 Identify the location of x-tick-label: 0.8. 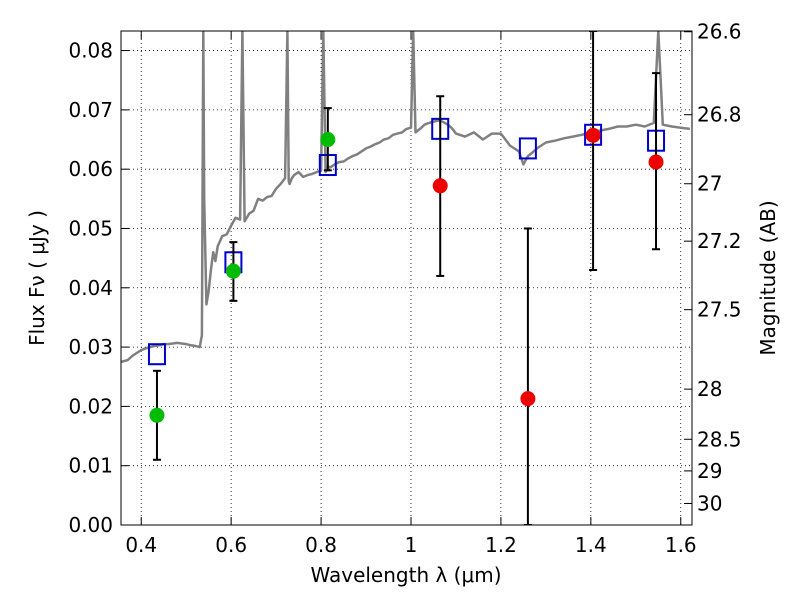
(321, 545).